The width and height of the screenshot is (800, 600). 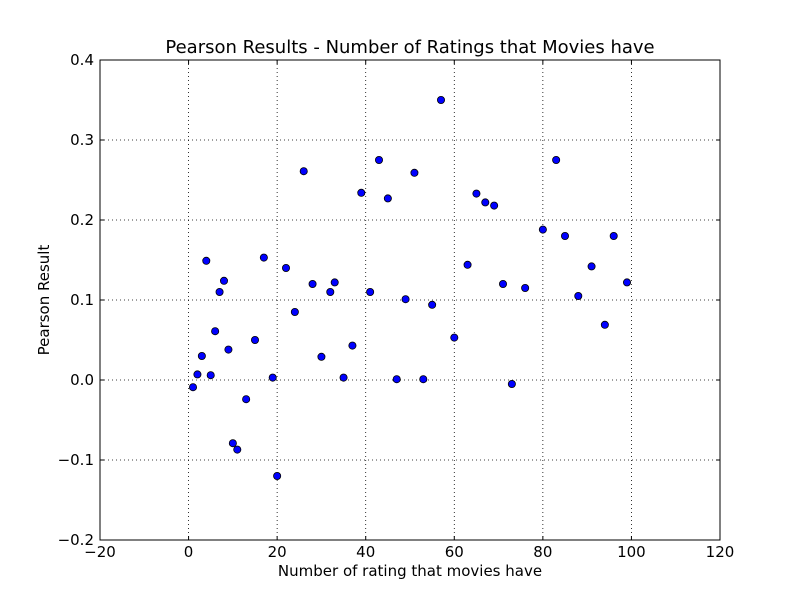 I want to click on x-axis-label: Number of rating that movies have, so click(x=410, y=571).